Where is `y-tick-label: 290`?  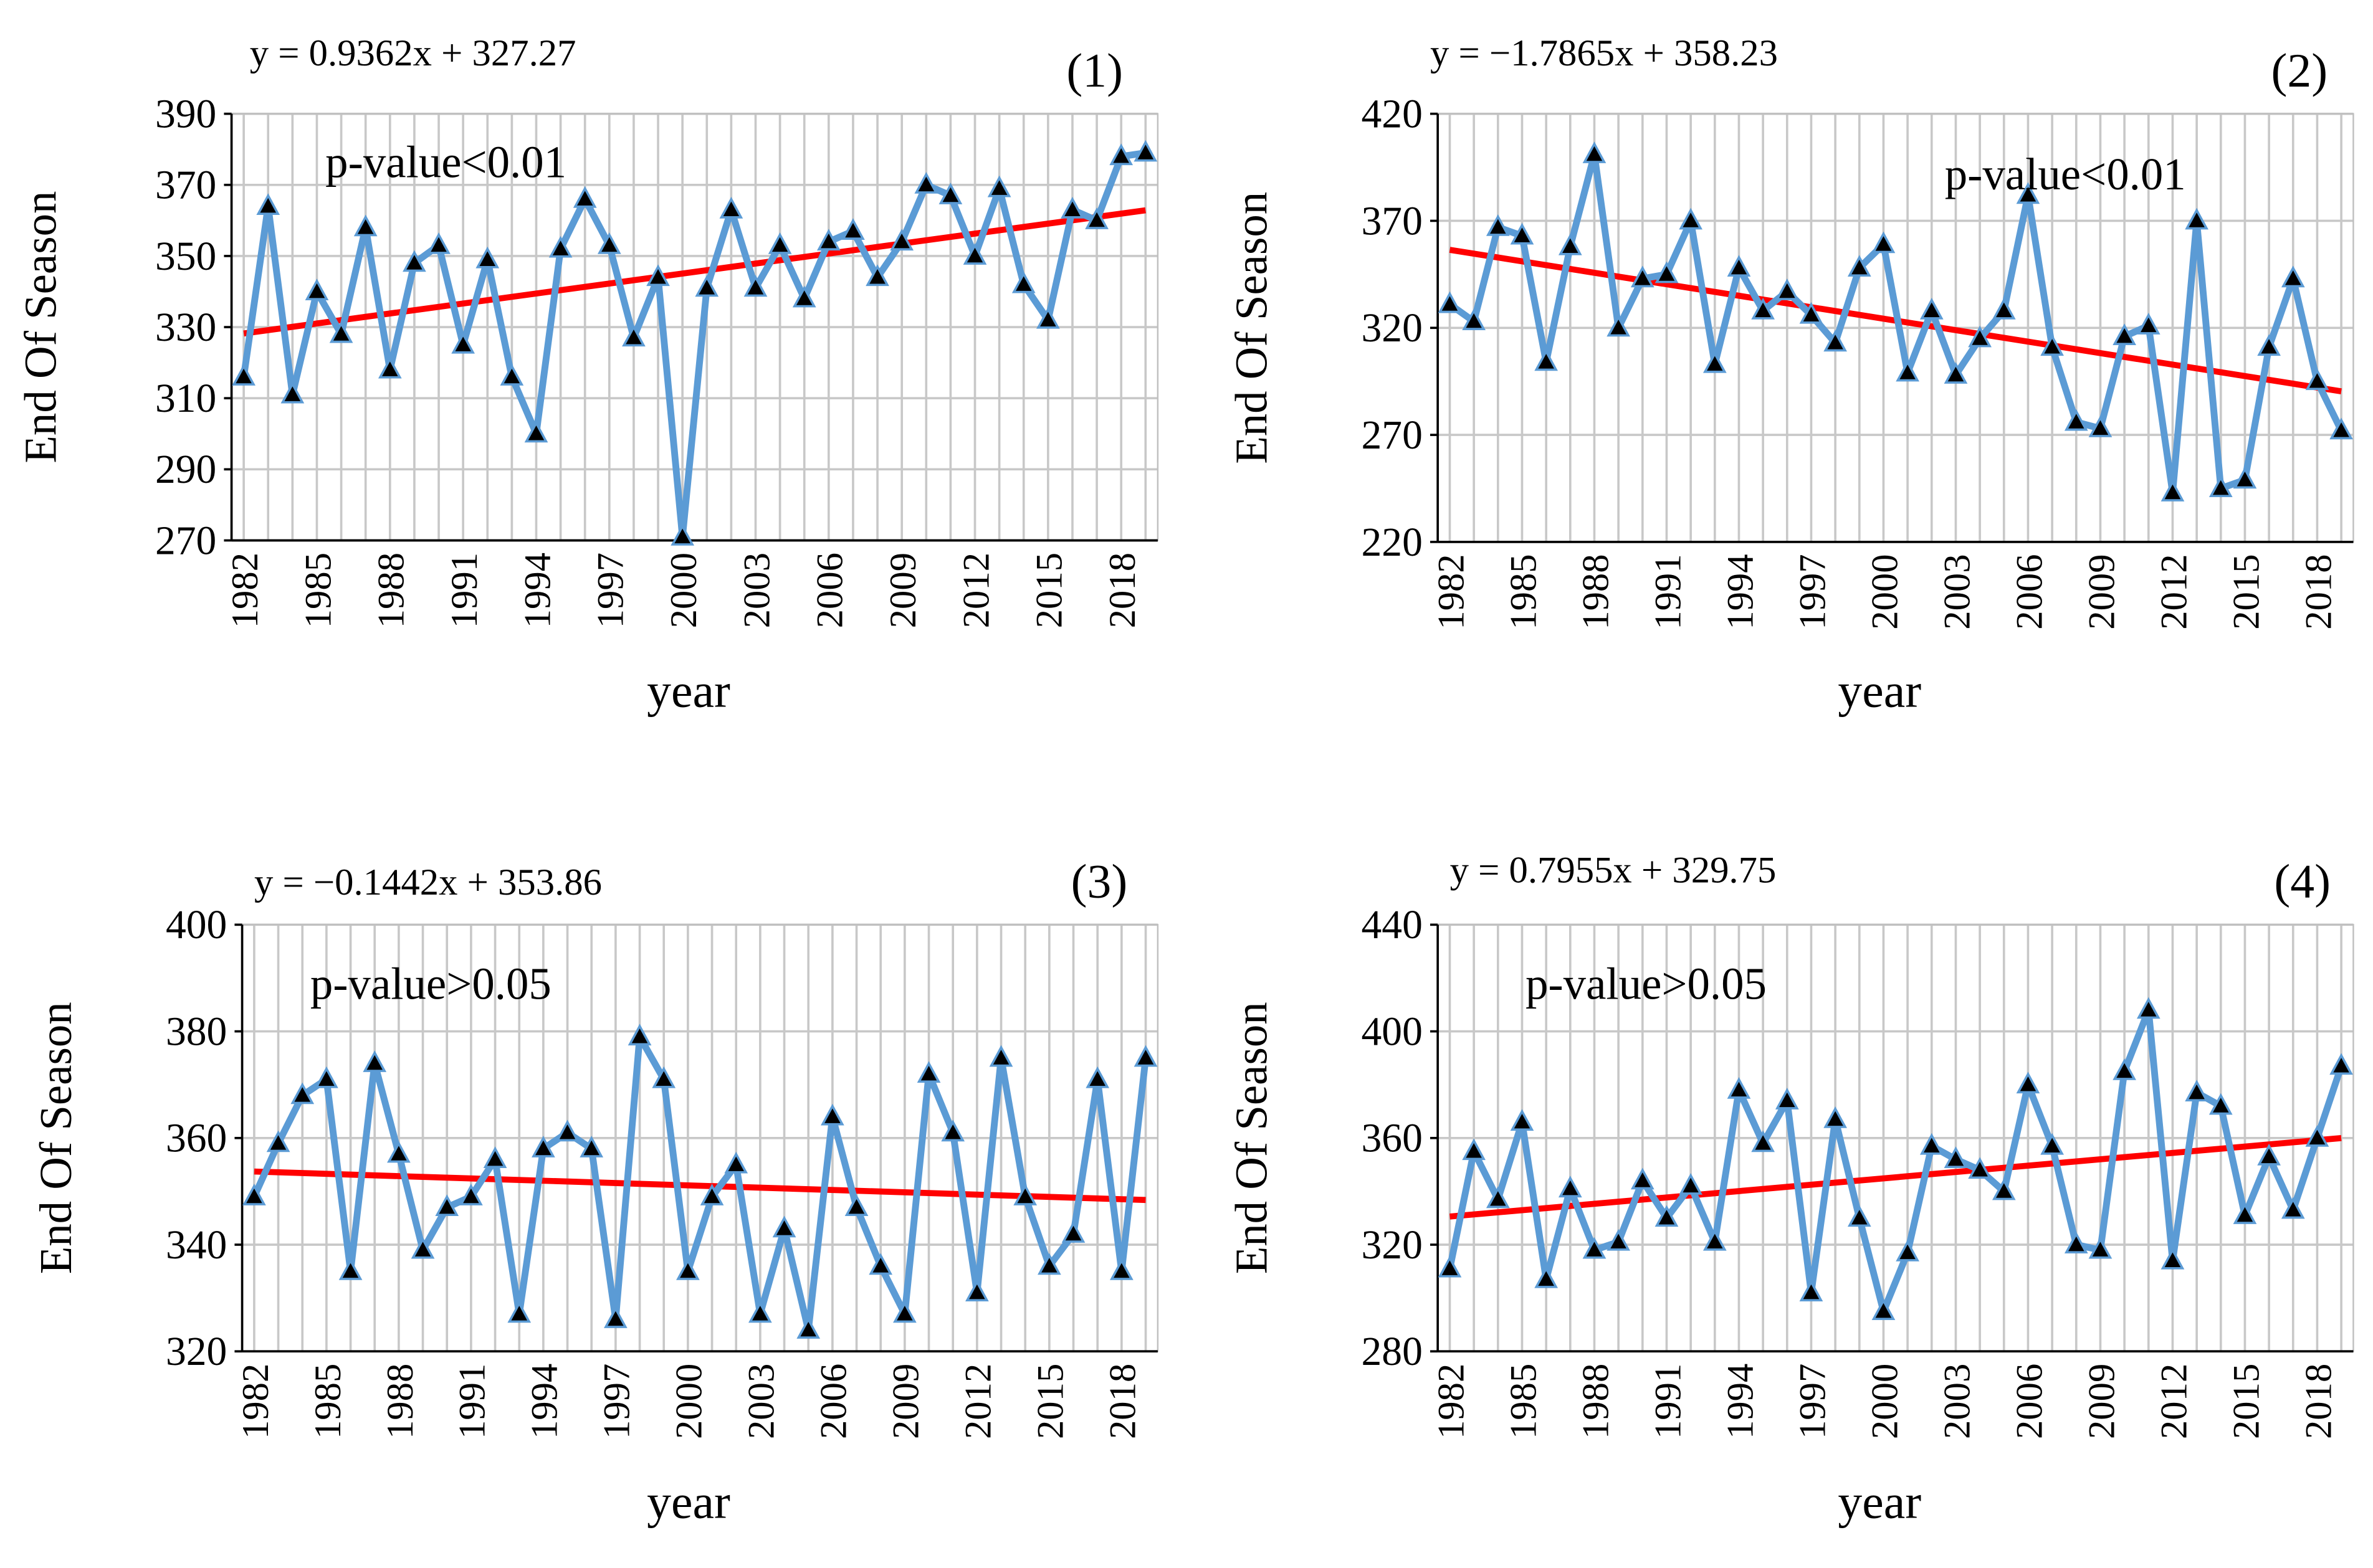
y-tick-label: 290 is located at coordinates (186, 470).